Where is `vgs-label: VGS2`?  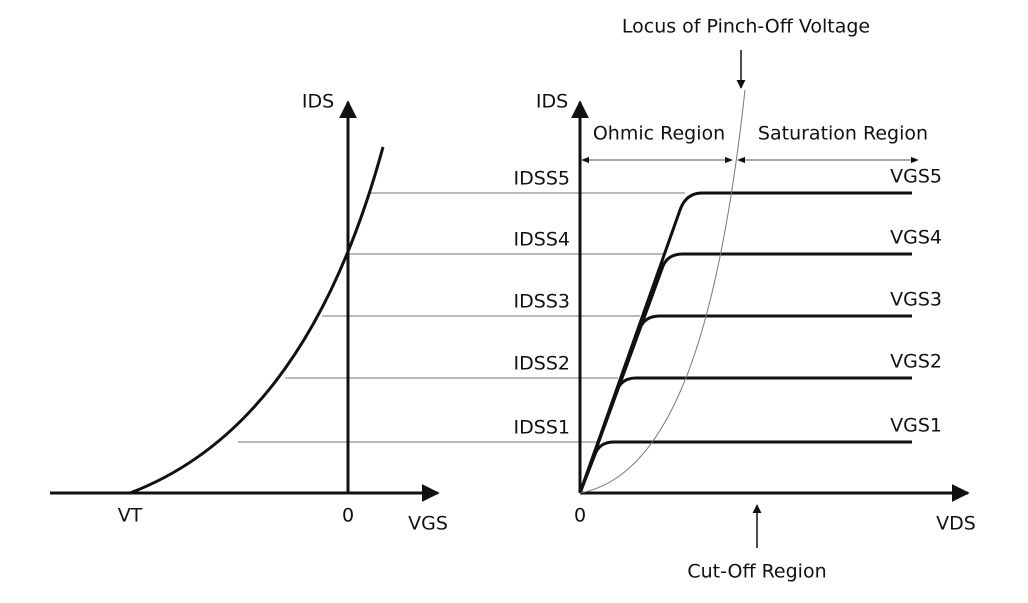 vgs-label: VGS2 is located at coordinates (916, 362).